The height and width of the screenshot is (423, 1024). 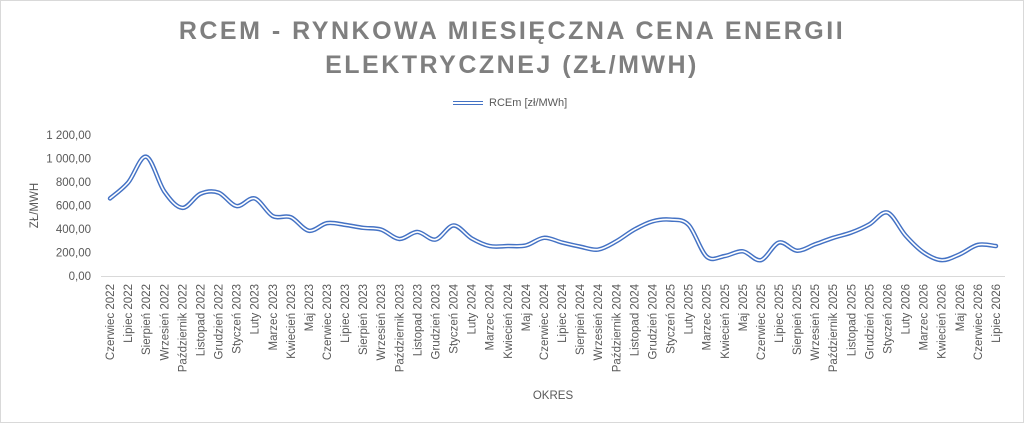 I want to click on x-tick-label: Luty 2026, so click(x=907, y=309).